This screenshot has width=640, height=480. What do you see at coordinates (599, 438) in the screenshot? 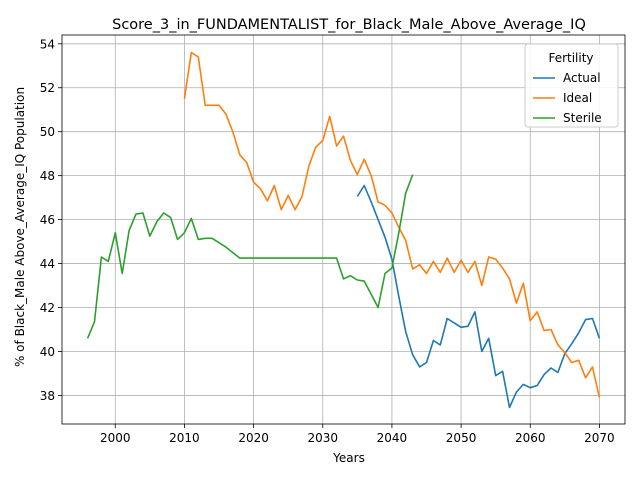
I see `x-tick-label: 2070` at bounding box center [599, 438].